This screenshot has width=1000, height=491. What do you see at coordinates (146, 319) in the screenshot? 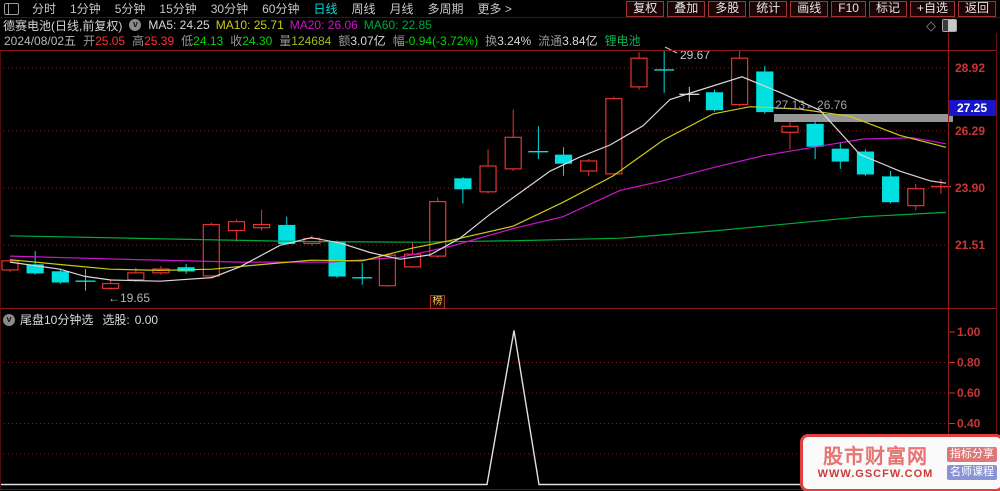
I see `signal-value: 0.00` at bounding box center [146, 319].